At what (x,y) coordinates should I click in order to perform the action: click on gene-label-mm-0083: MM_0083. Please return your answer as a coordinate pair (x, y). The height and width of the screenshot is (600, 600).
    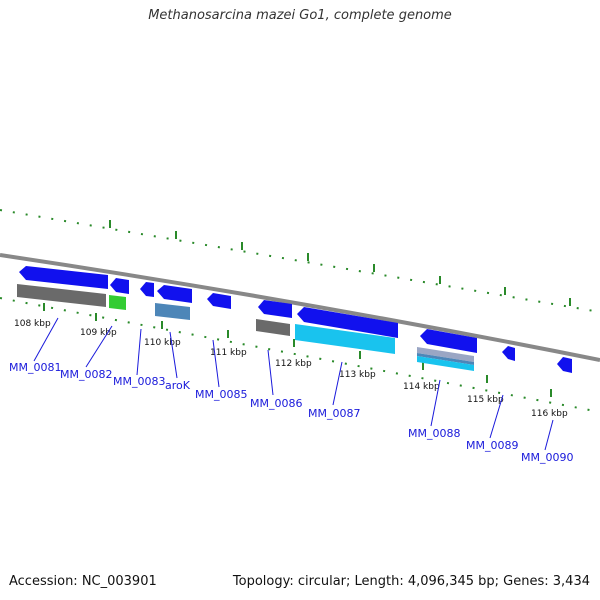
    Looking at the image, I should click on (139, 381).